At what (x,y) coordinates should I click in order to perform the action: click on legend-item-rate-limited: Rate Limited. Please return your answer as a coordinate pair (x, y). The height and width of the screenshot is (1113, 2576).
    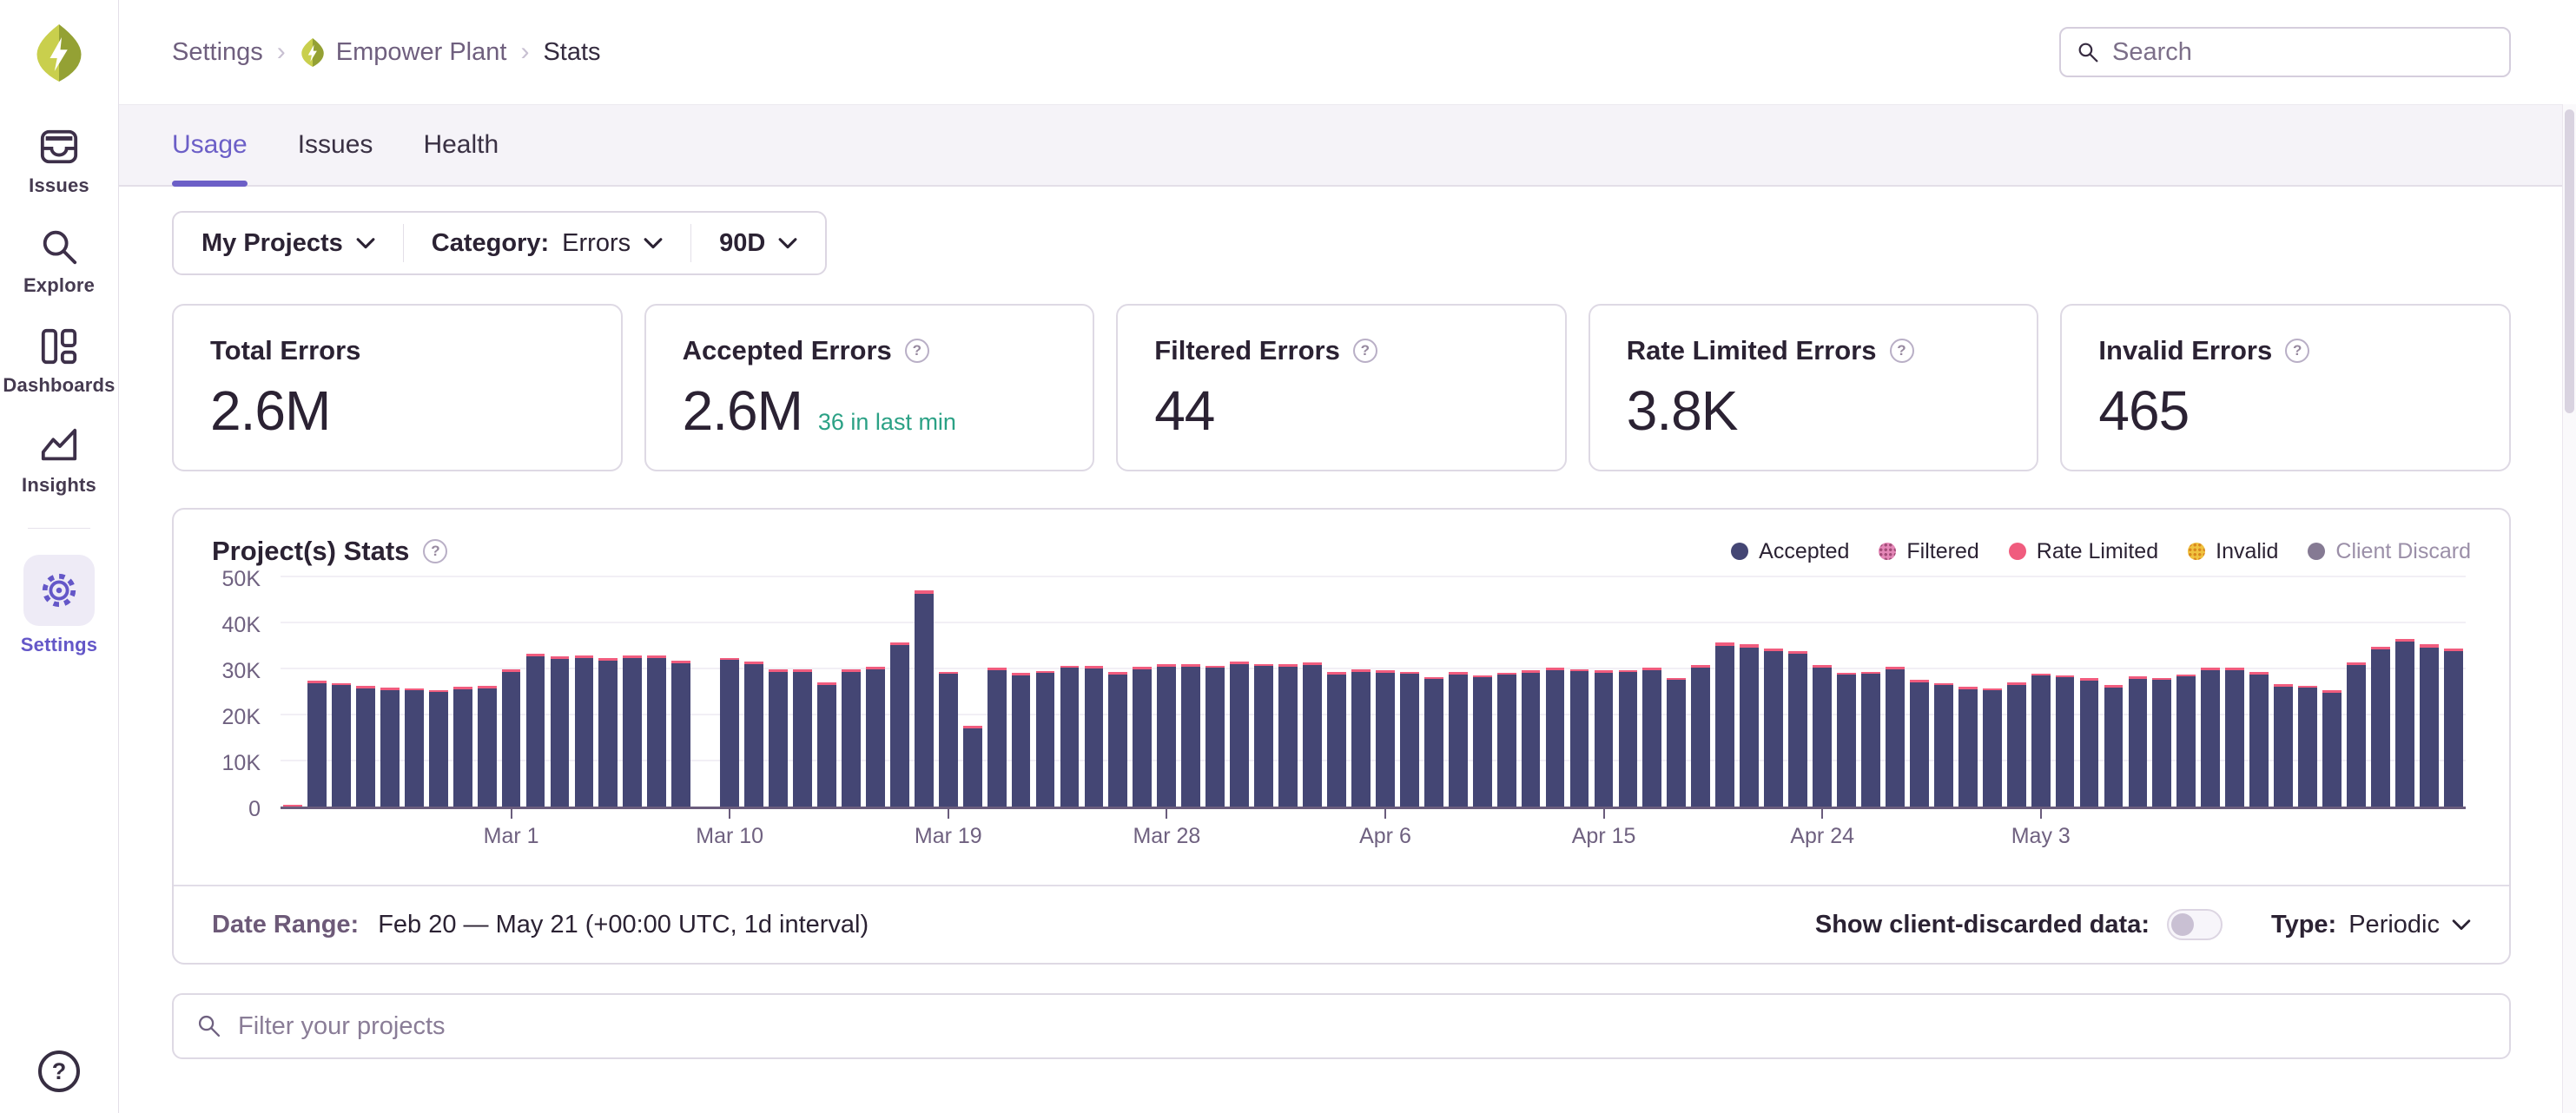
    Looking at the image, I should click on (2083, 551).